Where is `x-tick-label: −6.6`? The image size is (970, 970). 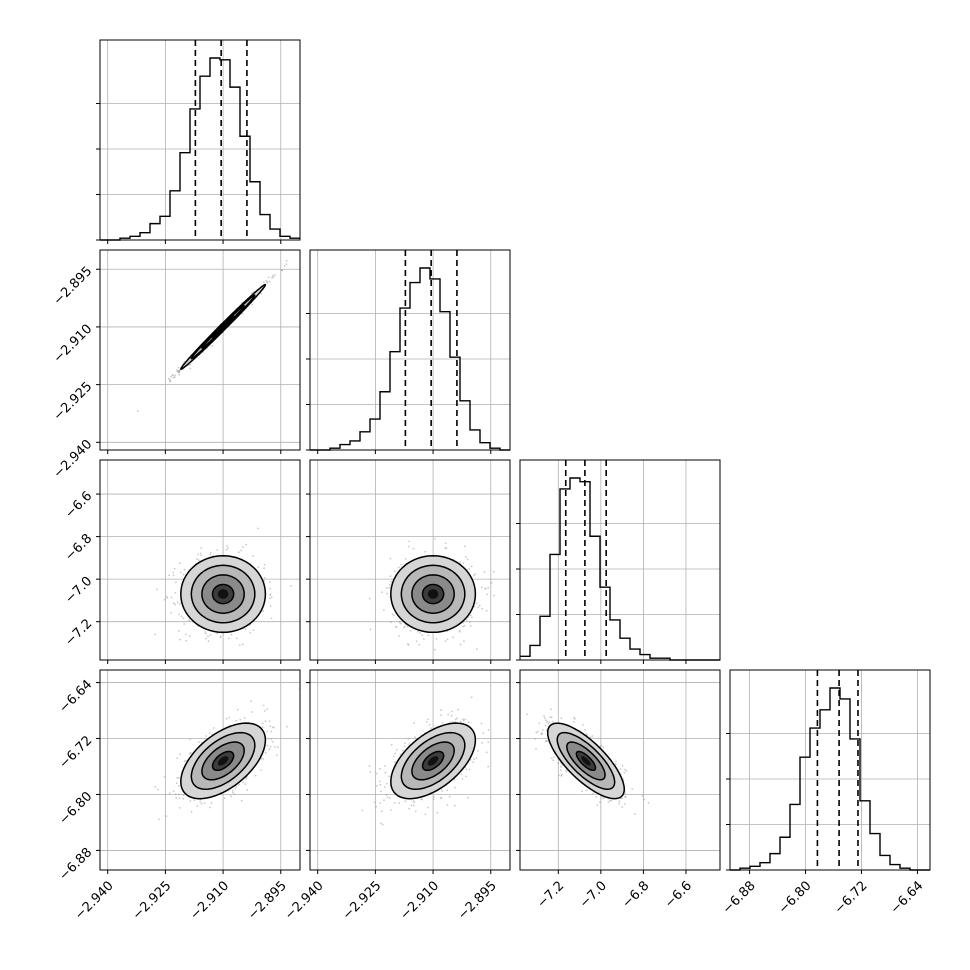 x-tick-label: −6.6 is located at coordinates (678, 894).